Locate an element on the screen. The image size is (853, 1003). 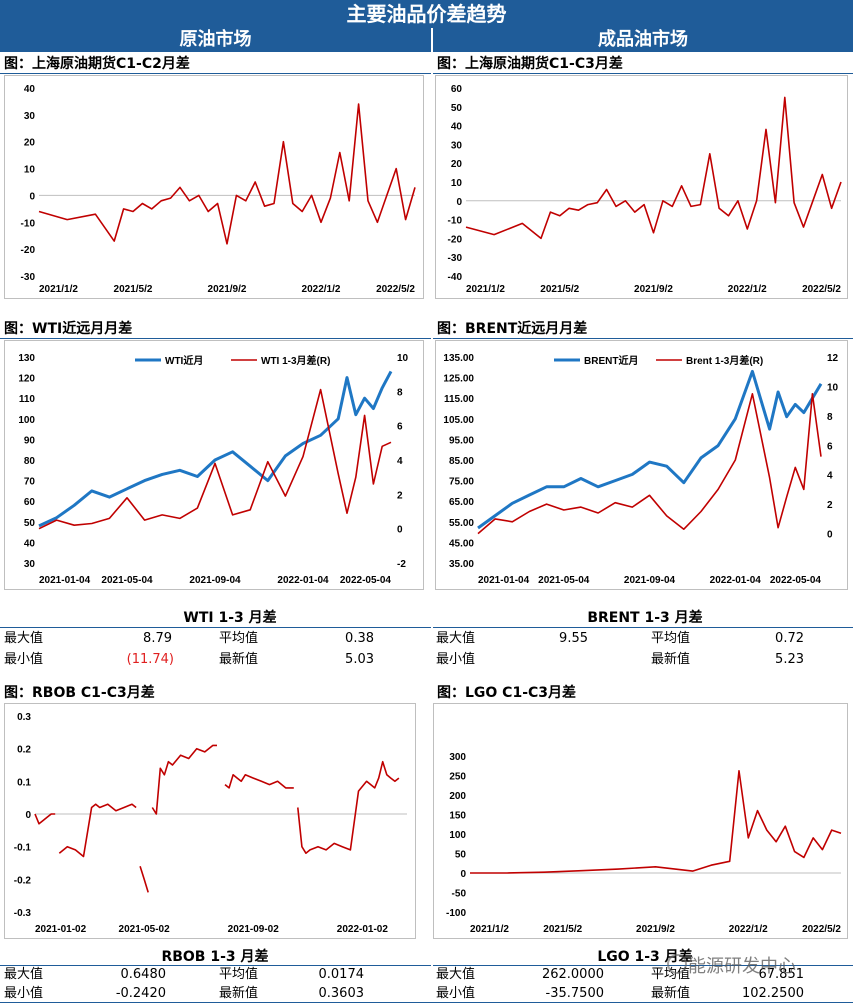
stat-label: 最大值 is located at coordinates (456, 638).